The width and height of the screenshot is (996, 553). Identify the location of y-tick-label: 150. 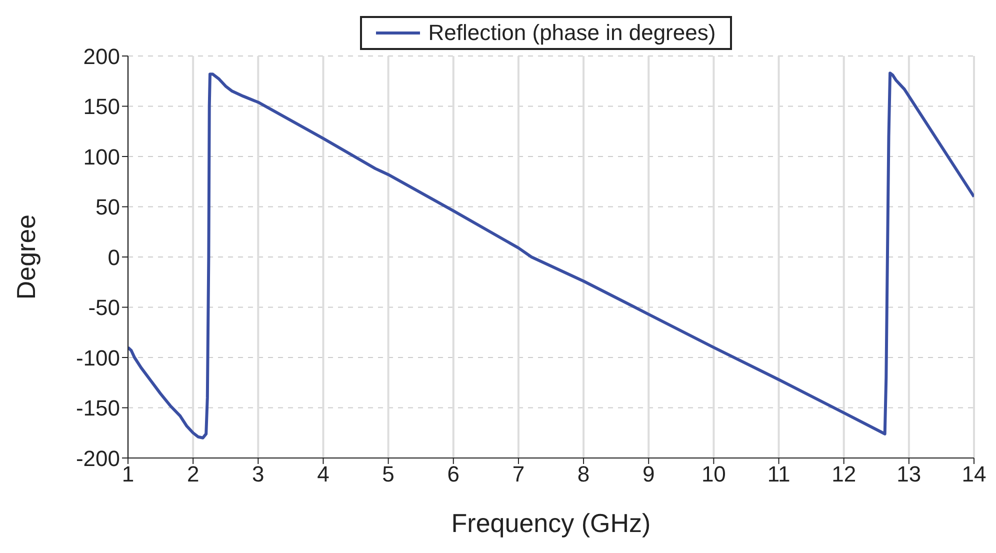
(101, 107).